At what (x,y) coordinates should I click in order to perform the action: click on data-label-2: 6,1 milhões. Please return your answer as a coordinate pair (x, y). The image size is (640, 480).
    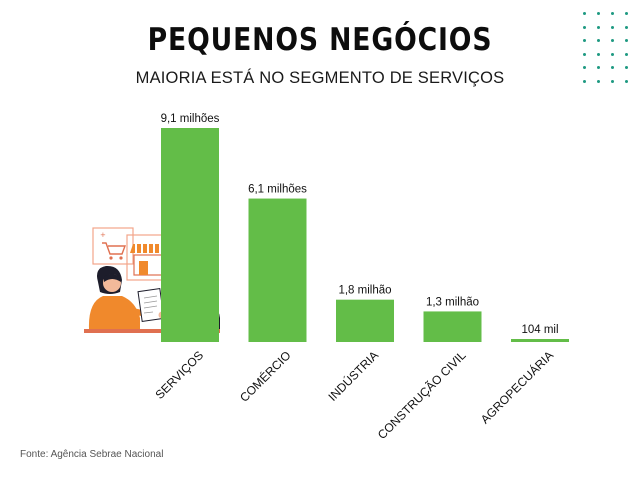
    Looking at the image, I should click on (277, 190).